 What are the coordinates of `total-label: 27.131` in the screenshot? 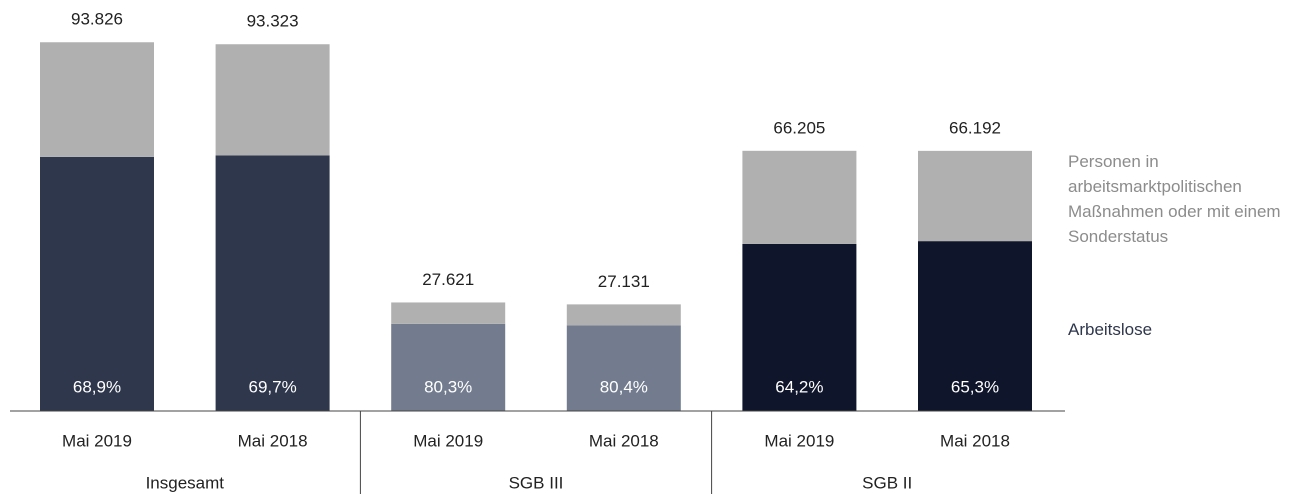 It's located at (624, 281).